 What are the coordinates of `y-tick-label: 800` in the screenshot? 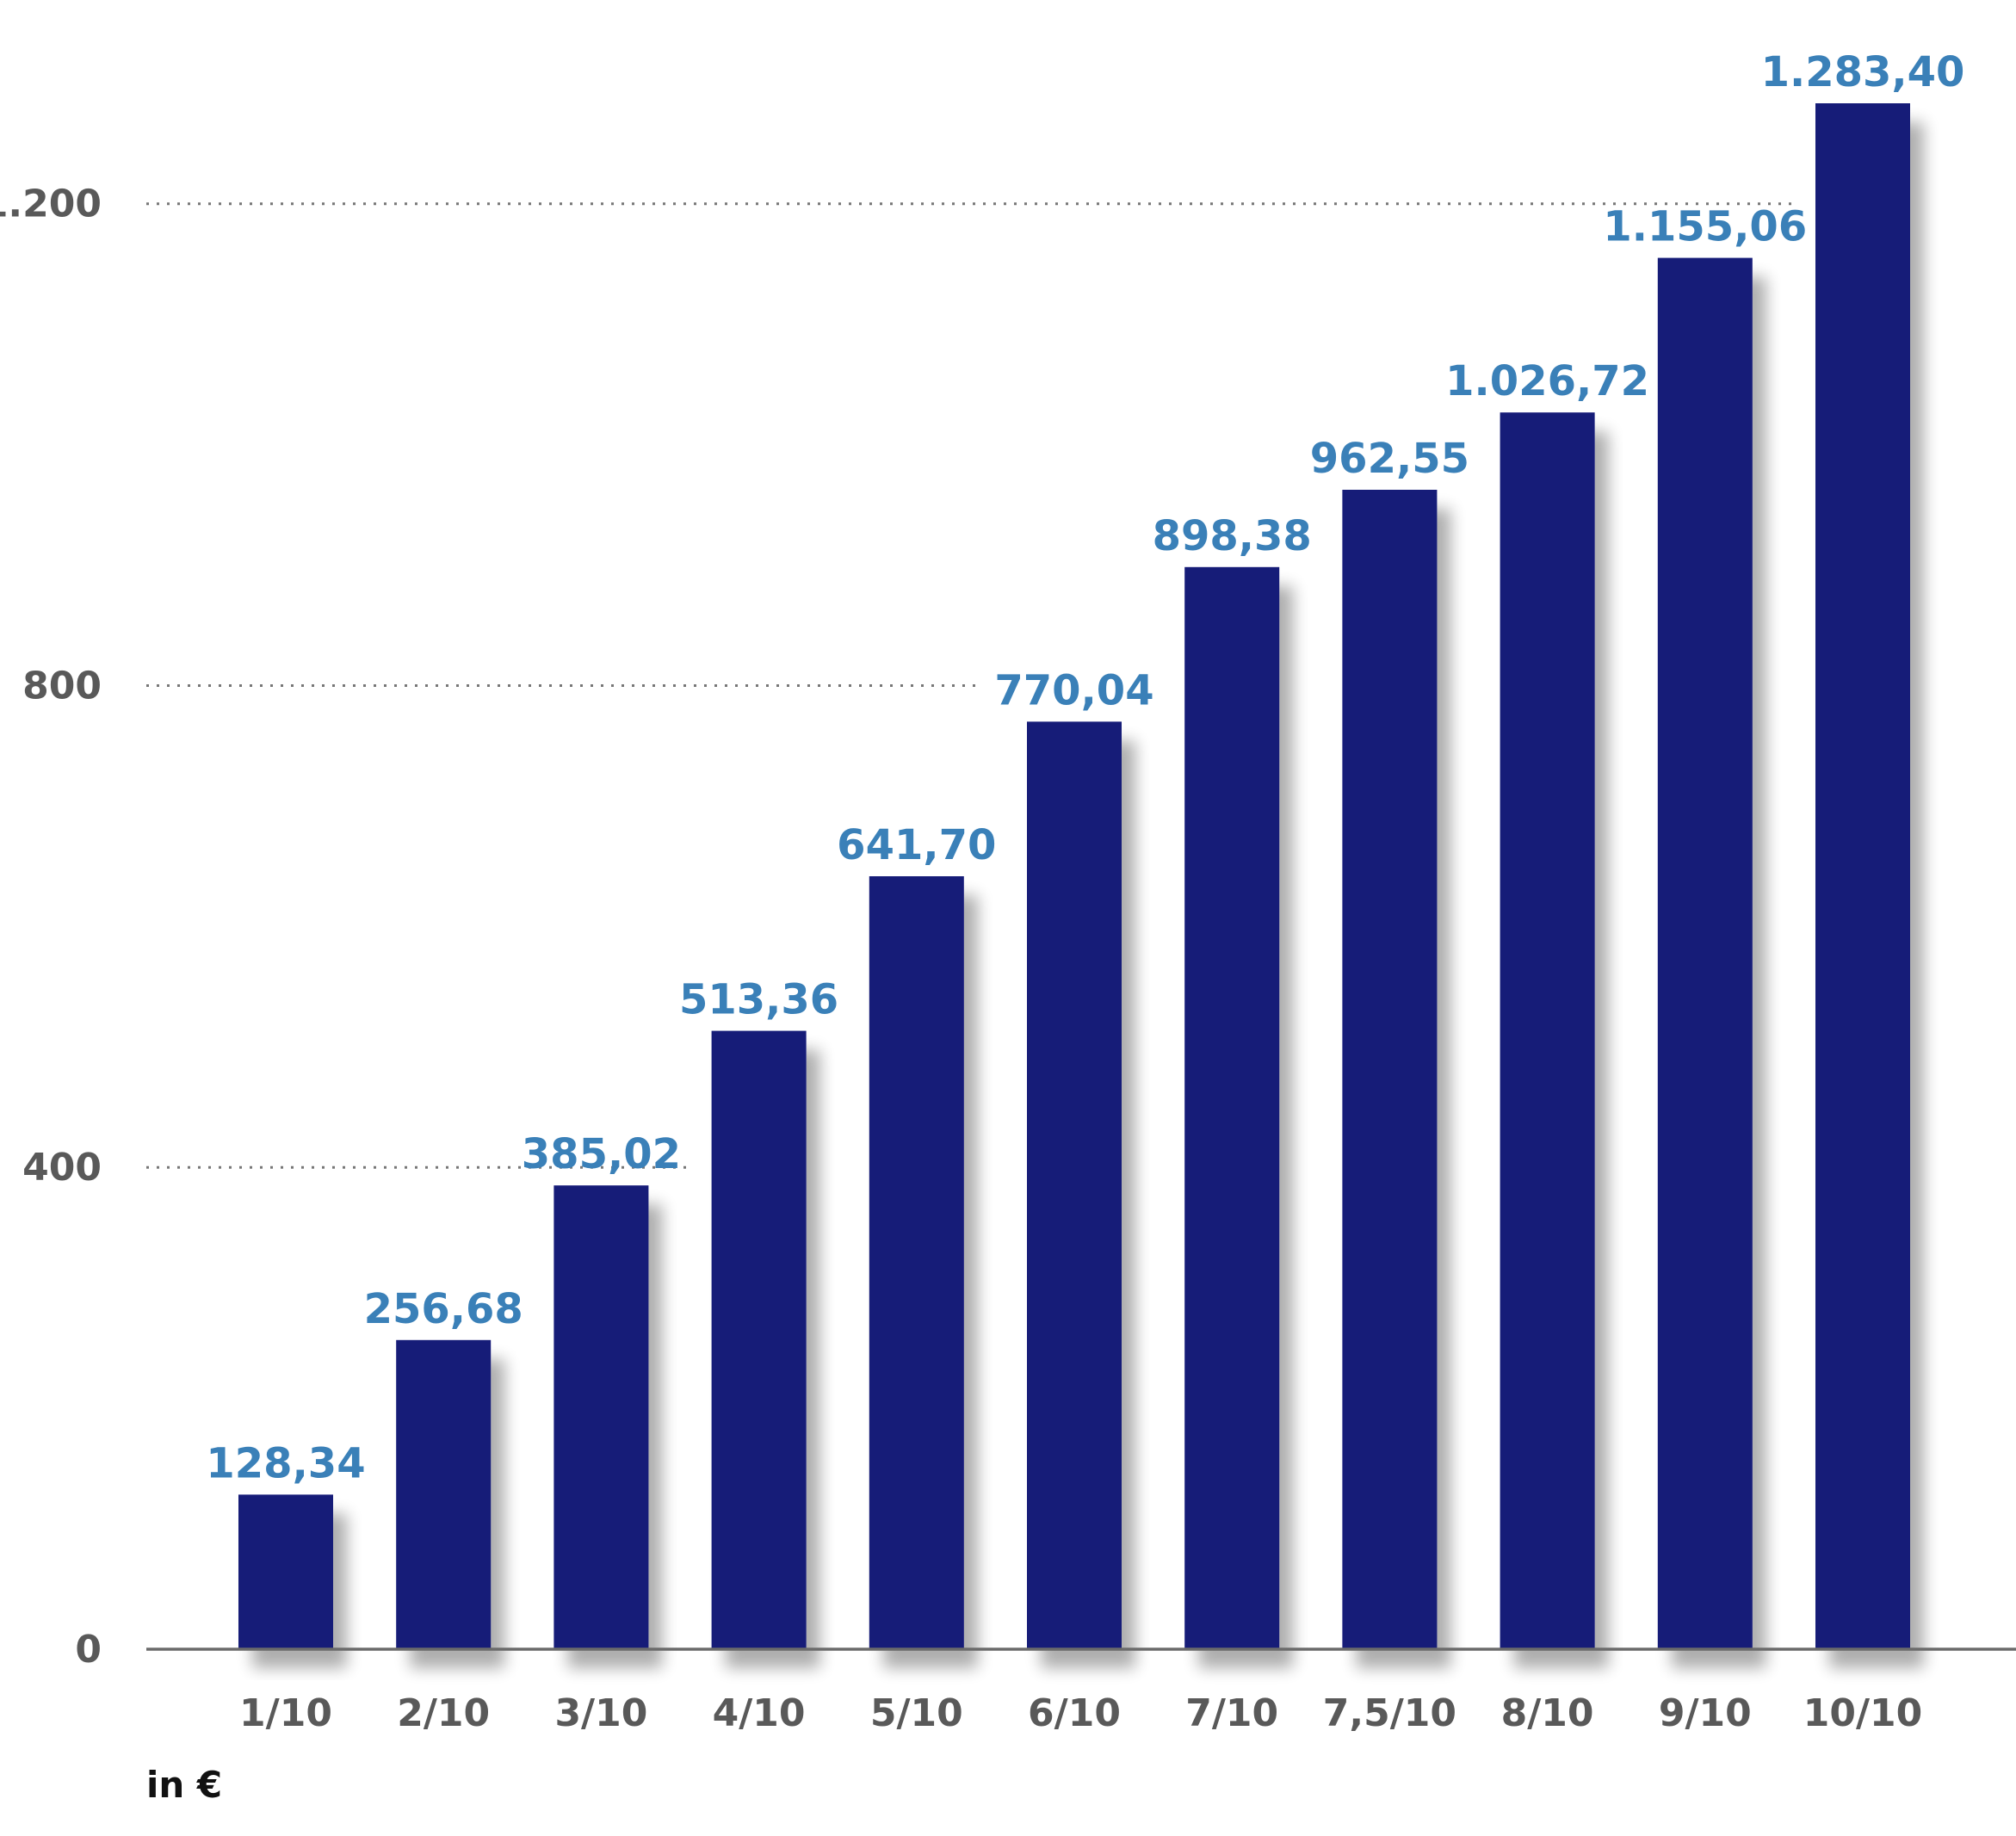 It's located at (62, 686).